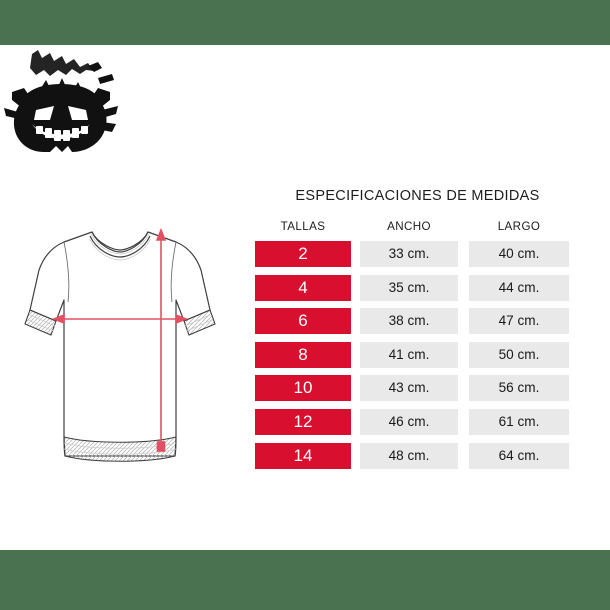 This screenshot has width=610, height=610. Describe the element at coordinates (519, 421) in the screenshot. I see `length-cell: 61 cm.` at that location.